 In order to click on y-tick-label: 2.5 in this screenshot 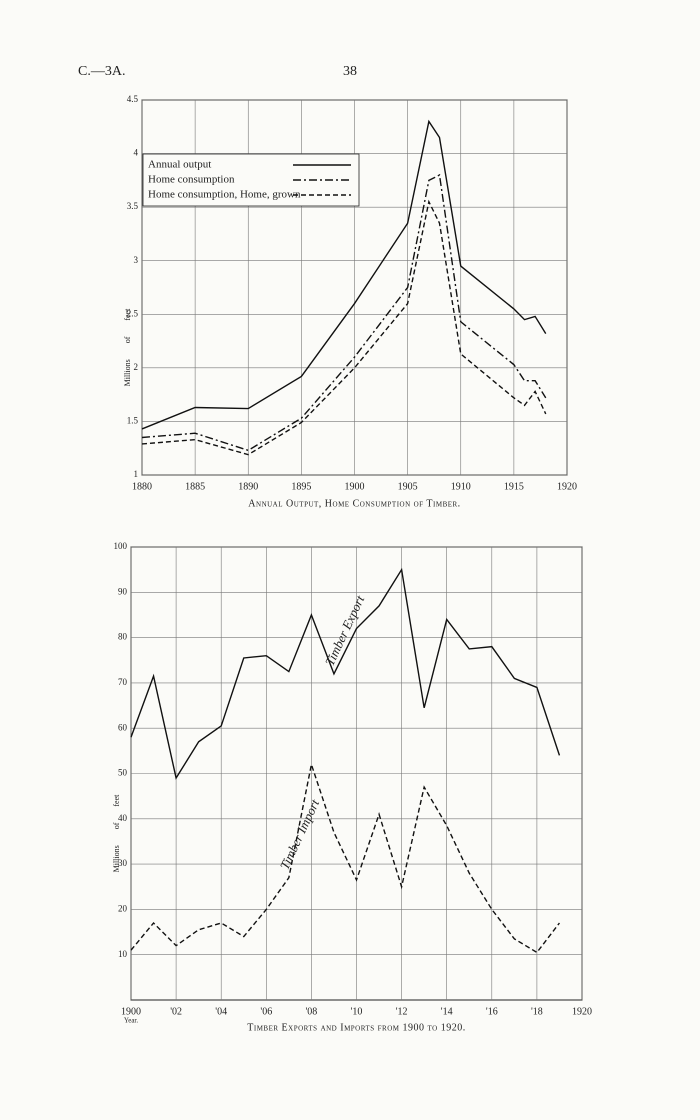, I will do `click(133, 313)`.